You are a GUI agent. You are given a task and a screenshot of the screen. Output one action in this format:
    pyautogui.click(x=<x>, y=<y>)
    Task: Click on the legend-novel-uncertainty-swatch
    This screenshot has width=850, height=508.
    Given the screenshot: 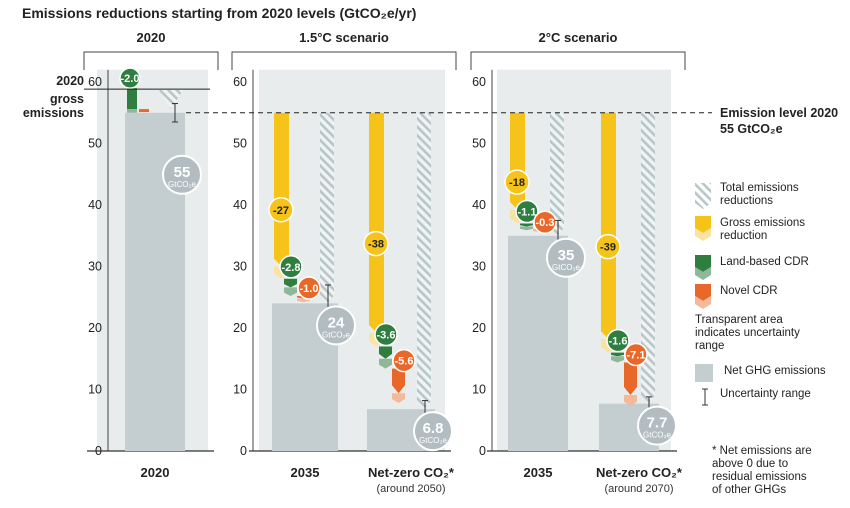 What is the action you would take?
    pyautogui.click(x=703, y=302)
    